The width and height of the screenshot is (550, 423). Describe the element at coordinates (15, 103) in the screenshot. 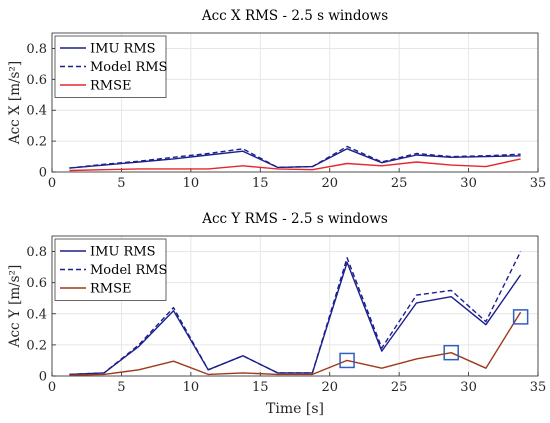

I see `y-axis-label: Acc X [m/s²]` at that location.